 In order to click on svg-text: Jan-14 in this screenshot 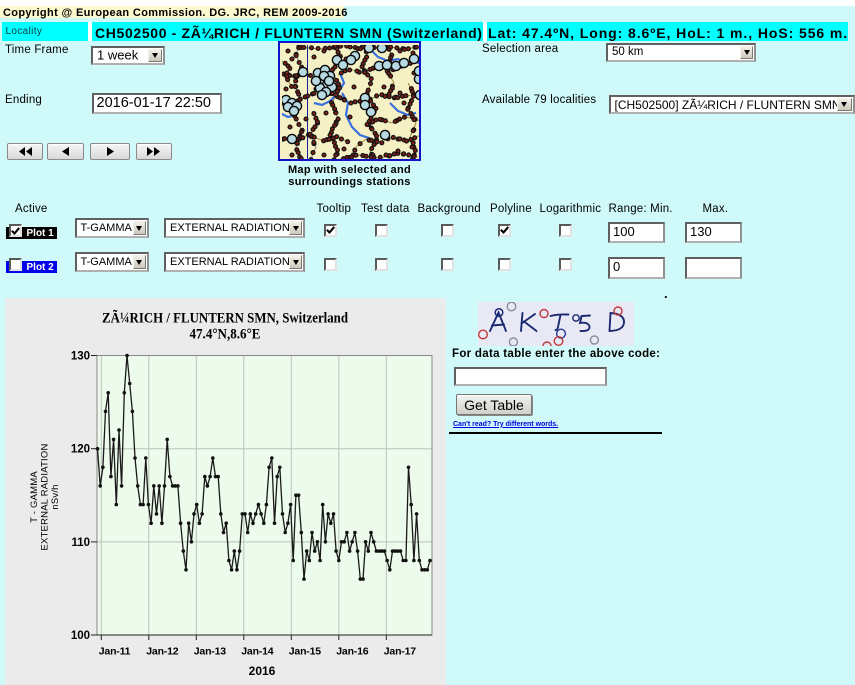, I will do `click(257, 652)`.